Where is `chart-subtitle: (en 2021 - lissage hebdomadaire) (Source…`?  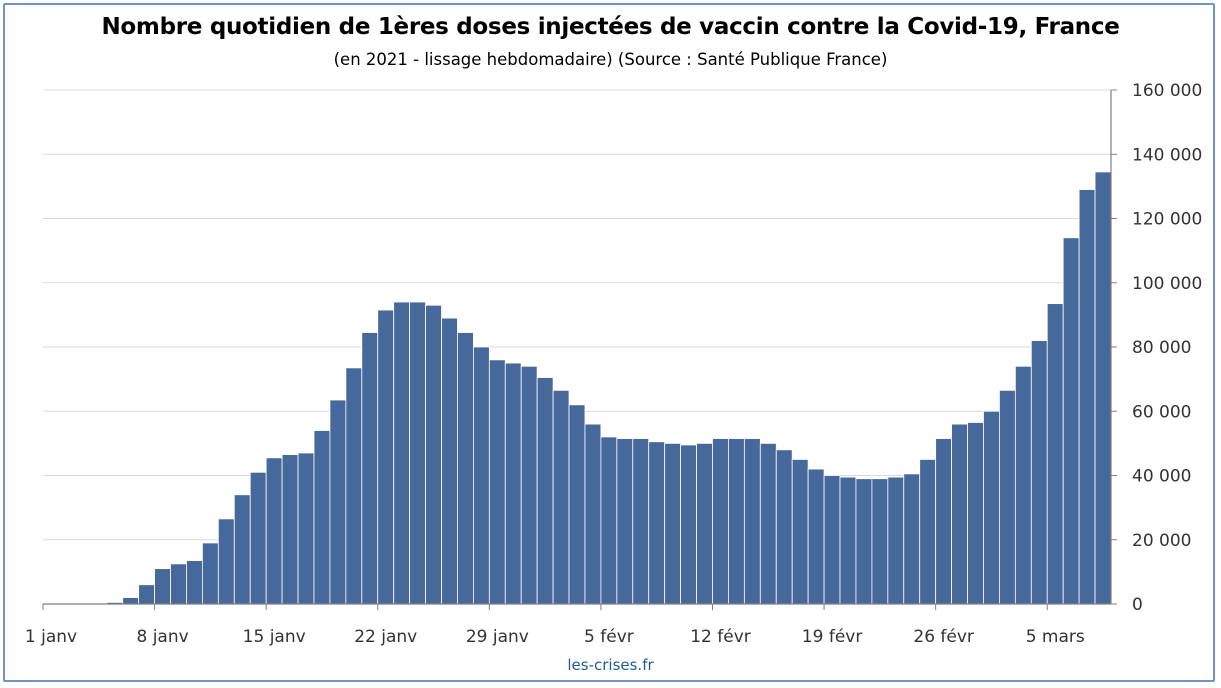 chart-subtitle: (en 2021 - lissage hebdomadaire) (Source… is located at coordinates (610, 59).